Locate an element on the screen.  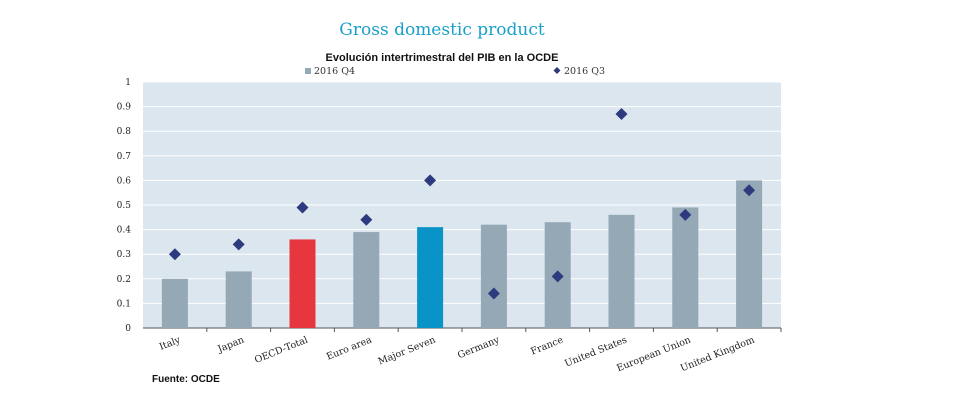
category-label: OECD-Total is located at coordinates (281, 350).